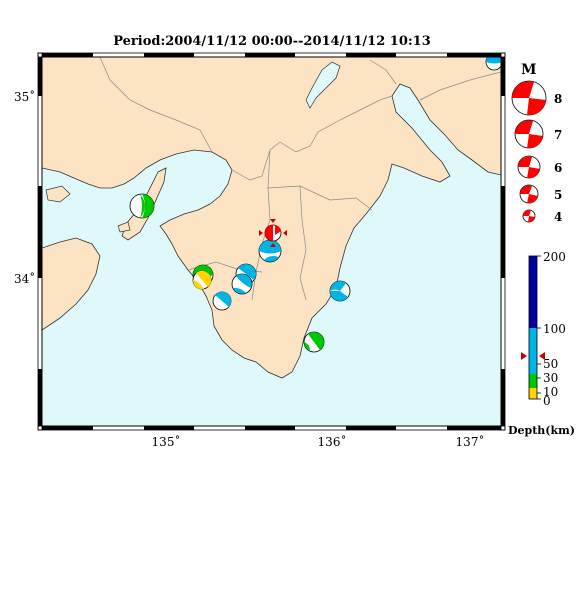 Image resolution: width=585 pixels, height=604 pixels. I want to click on event-awaji, so click(142, 206).